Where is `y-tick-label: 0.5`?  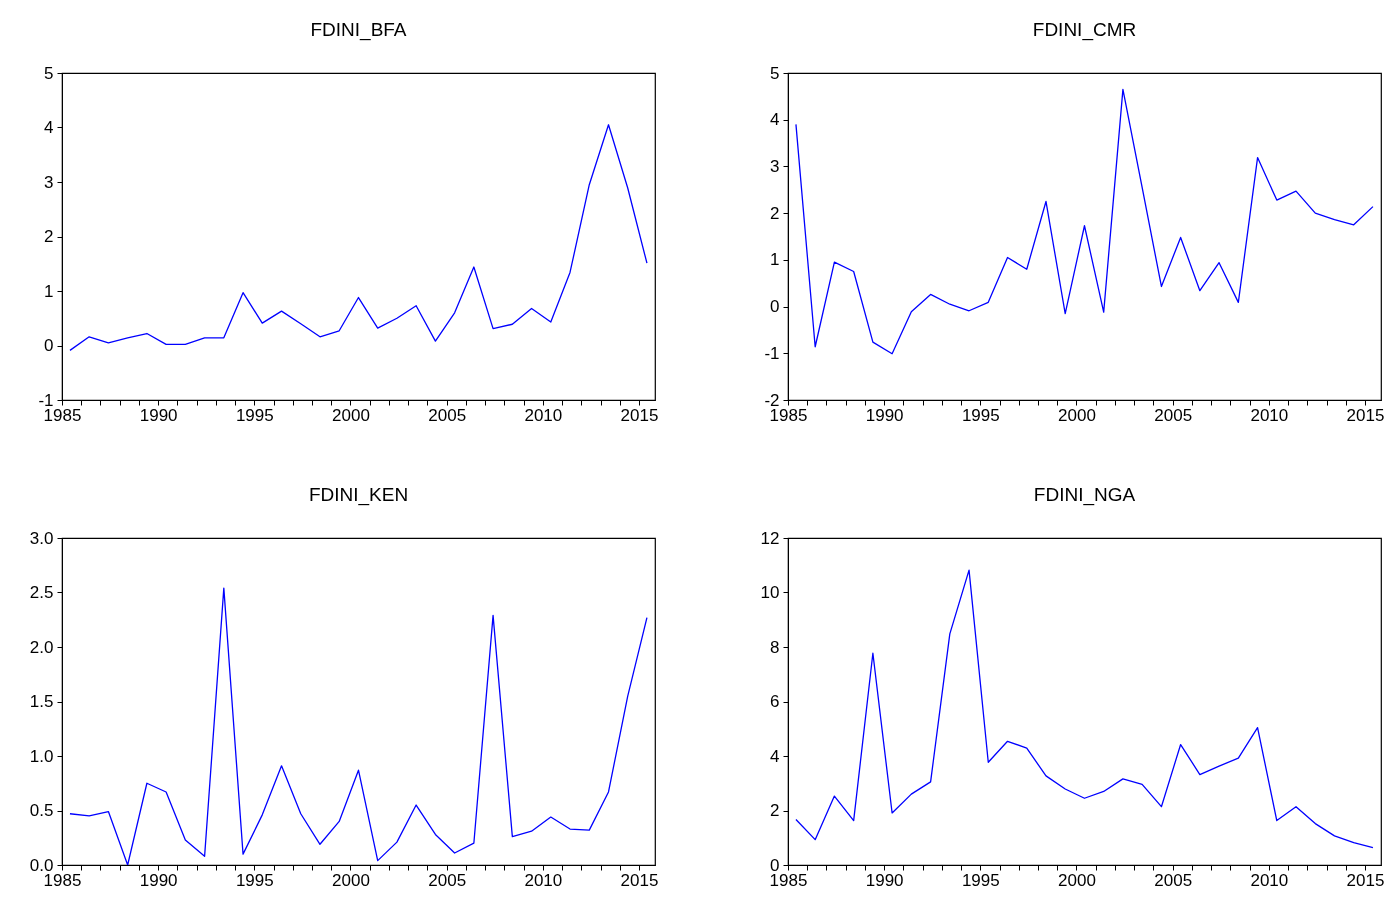
y-tick-label: 0.5 is located at coordinates (41, 810).